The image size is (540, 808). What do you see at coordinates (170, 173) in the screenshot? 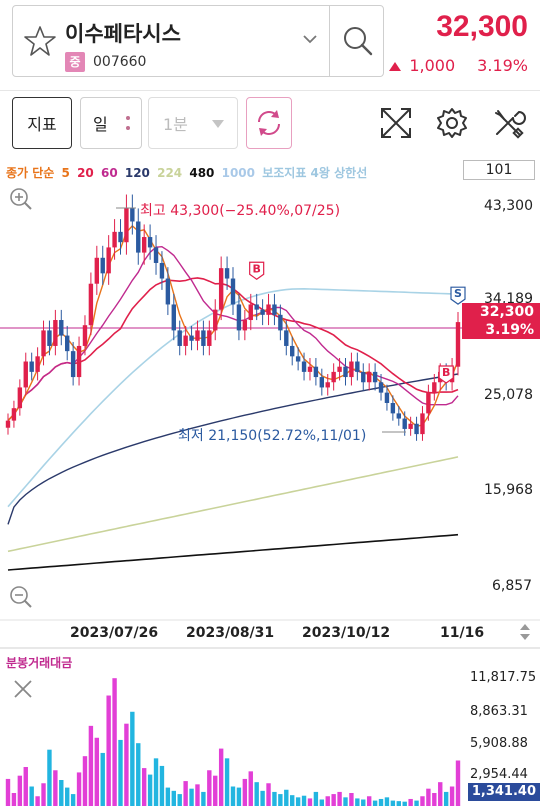
I see `legend-item: 224` at bounding box center [170, 173].